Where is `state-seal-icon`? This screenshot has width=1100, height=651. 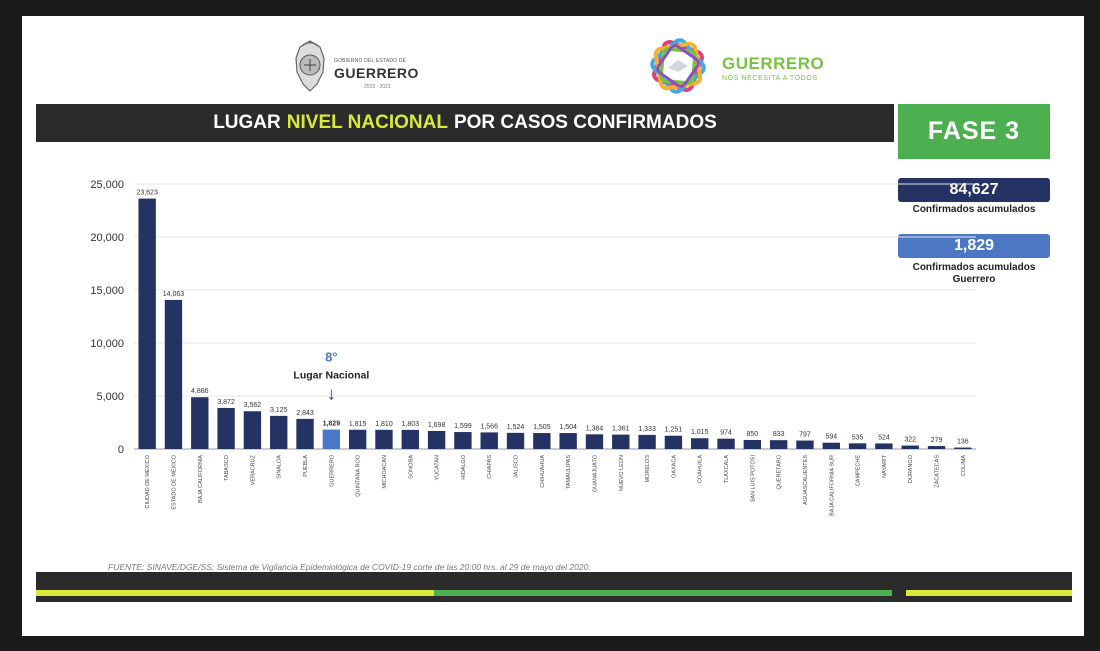 state-seal-icon is located at coordinates (310, 66).